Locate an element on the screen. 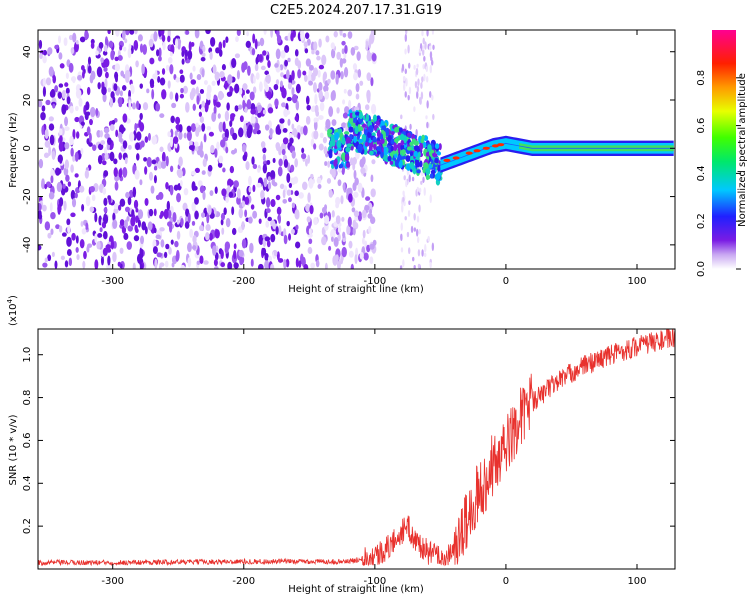 This screenshot has width=750, height=600. x-tick-label: -200 is located at coordinates (243, 581).